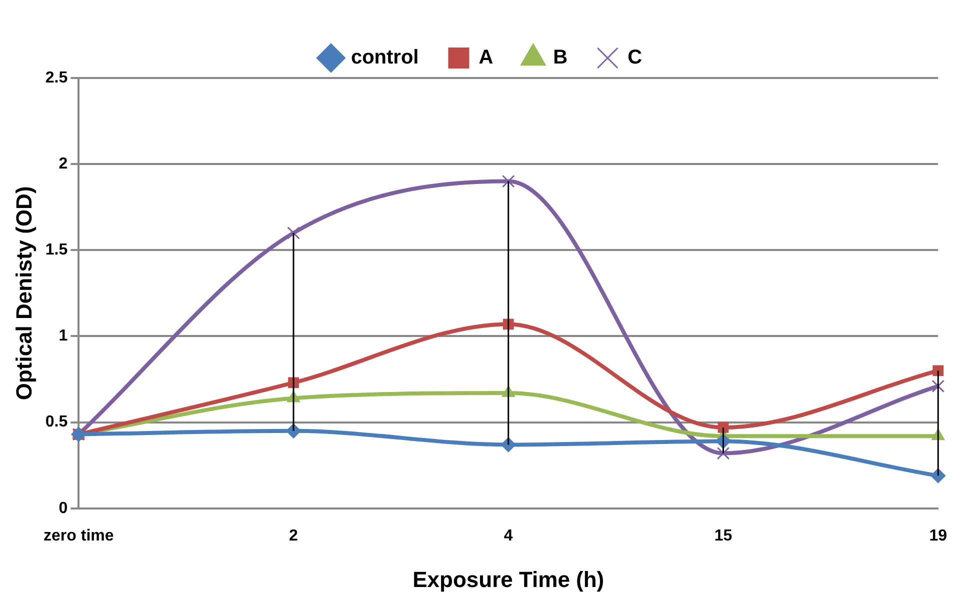  What do you see at coordinates (635, 57) in the screenshot?
I see `legend-label: C` at bounding box center [635, 57].